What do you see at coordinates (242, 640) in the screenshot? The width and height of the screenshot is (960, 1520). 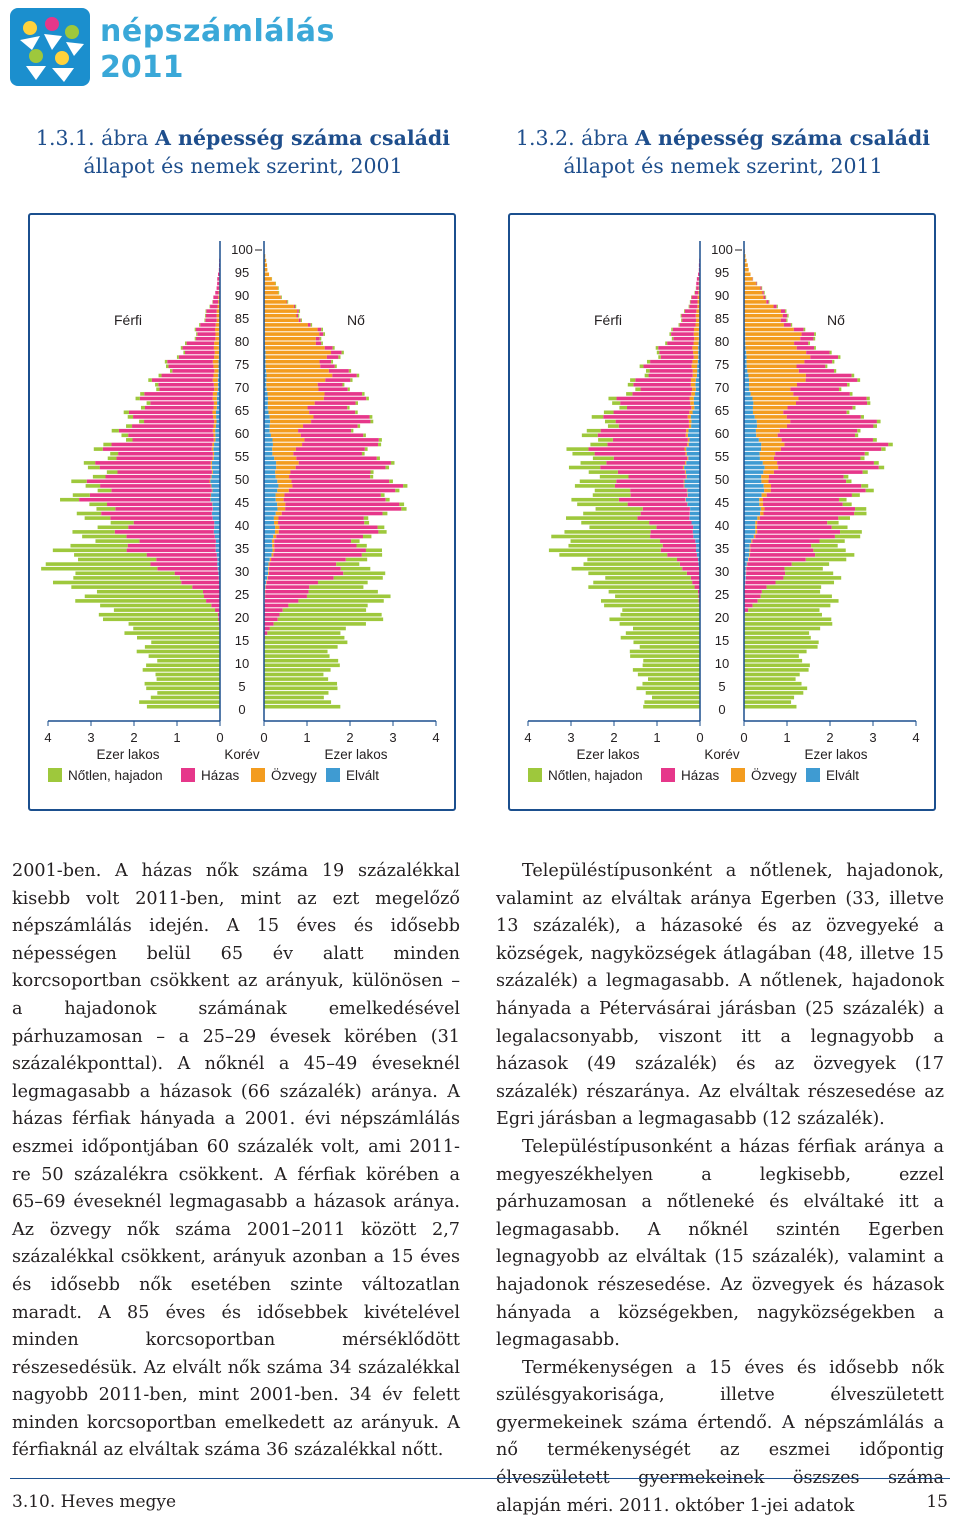 I see `age-tick-label: 15` at bounding box center [242, 640].